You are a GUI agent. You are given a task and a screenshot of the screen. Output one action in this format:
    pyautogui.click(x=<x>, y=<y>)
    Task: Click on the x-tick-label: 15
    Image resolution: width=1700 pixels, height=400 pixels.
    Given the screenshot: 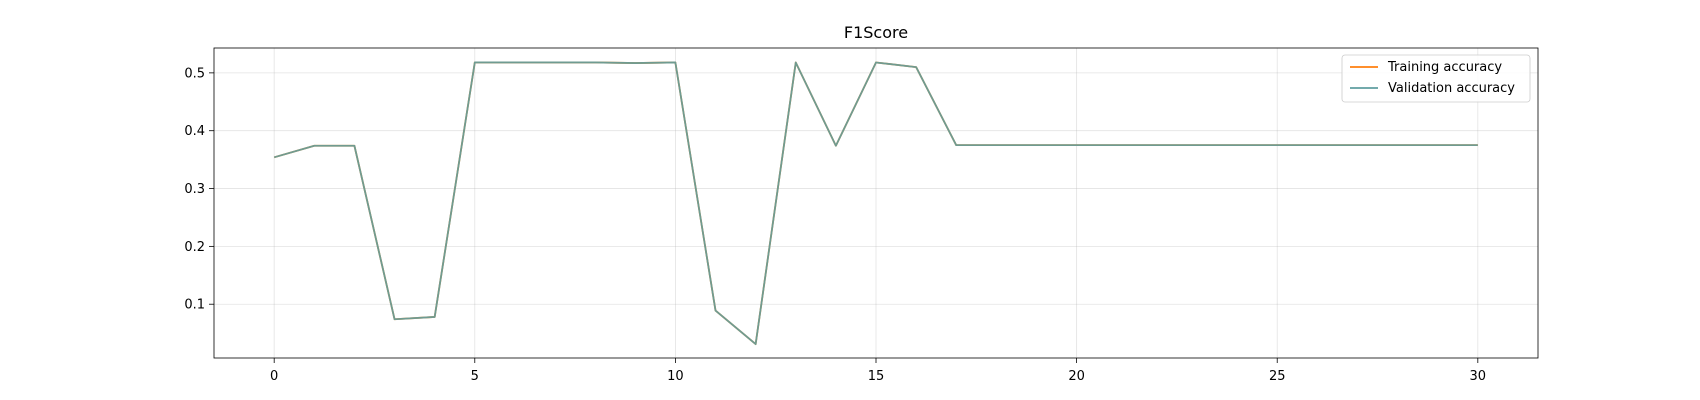 What is the action you would take?
    pyautogui.click(x=876, y=376)
    